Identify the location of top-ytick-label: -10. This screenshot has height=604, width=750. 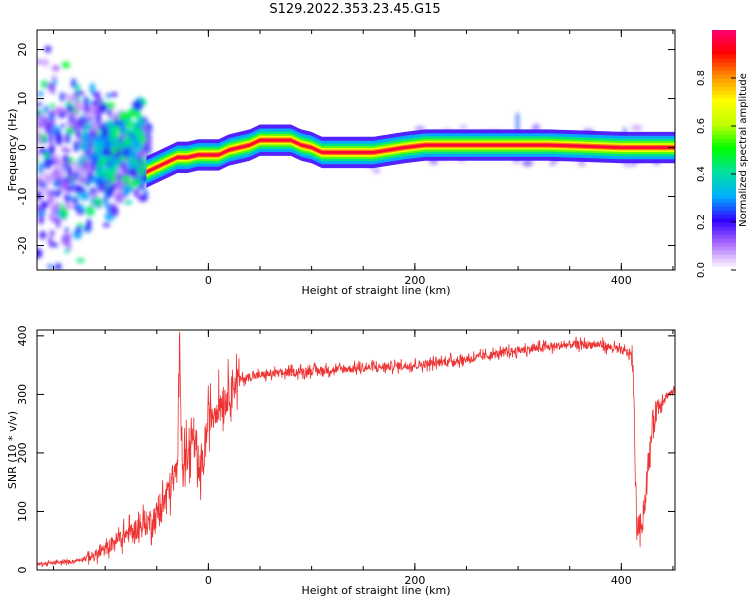
(22, 197).